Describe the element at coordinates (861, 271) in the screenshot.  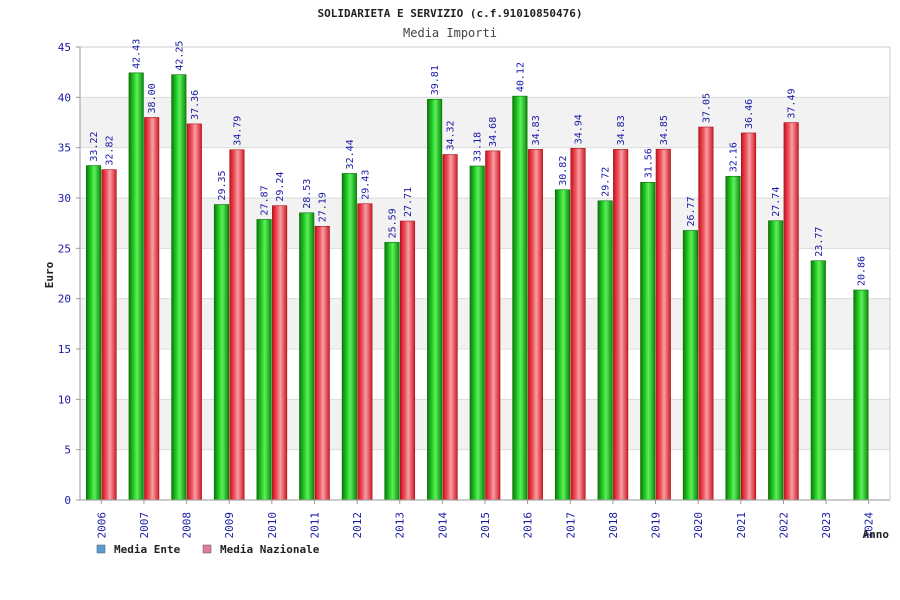
I see `value-label: 20.86` at that location.